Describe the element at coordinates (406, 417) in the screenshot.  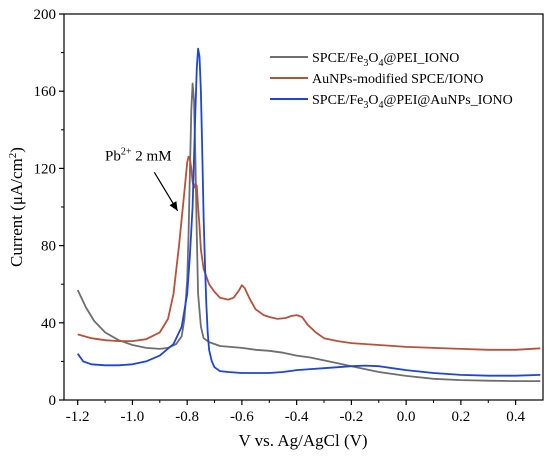
I see `x-tick-label: 0.0` at that location.